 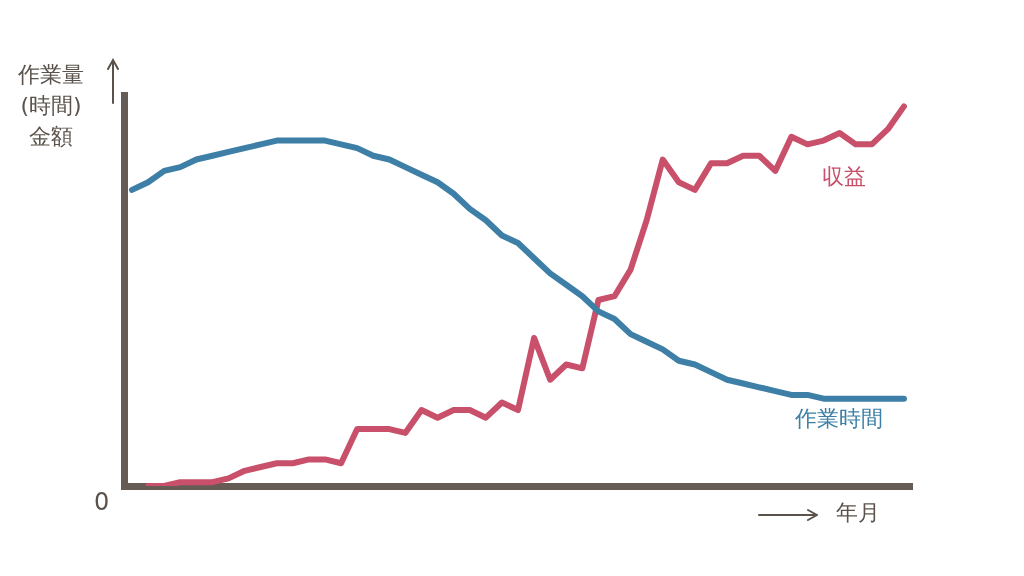 What do you see at coordinates (51, 106) in the screenshot?
I see `y-axis-title: 作業量 (時間) 金額` at bounding box center [51, 106].